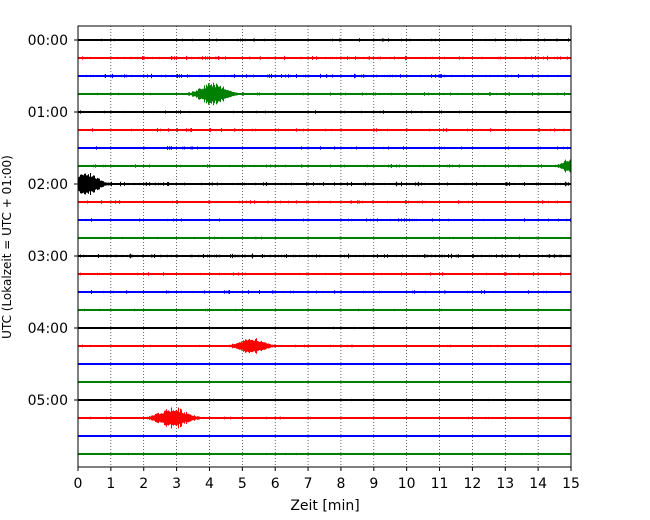  Describe the element at coordinates (143, 484) in the screenshot. I see `x-tick-label: 2` at that location.